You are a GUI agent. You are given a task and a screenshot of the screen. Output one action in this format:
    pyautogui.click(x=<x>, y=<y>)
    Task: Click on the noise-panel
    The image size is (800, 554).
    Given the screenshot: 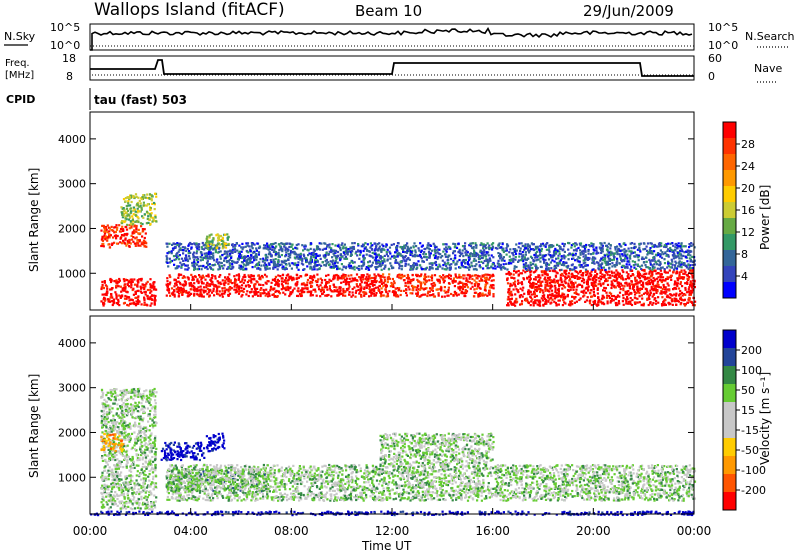 What is the action you would take?
    pyautogui.click(x=392, y=37)
    